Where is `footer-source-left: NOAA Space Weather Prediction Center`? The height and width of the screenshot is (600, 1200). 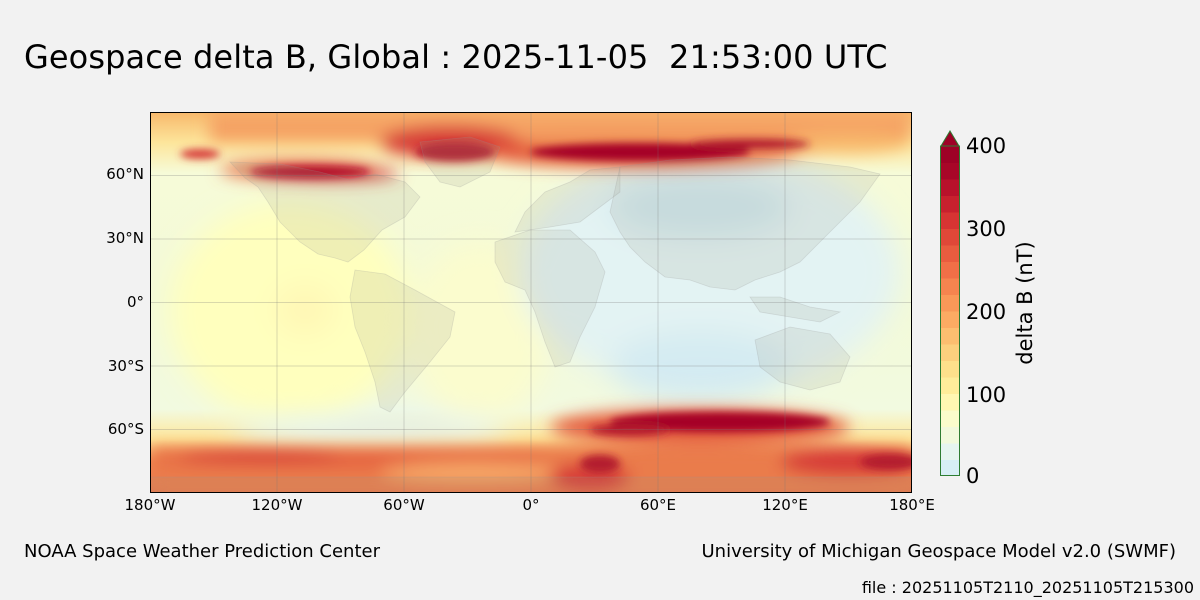 footer-source-left: NOAA Space Weather Prediction Center is located at coordinates (202, 551).